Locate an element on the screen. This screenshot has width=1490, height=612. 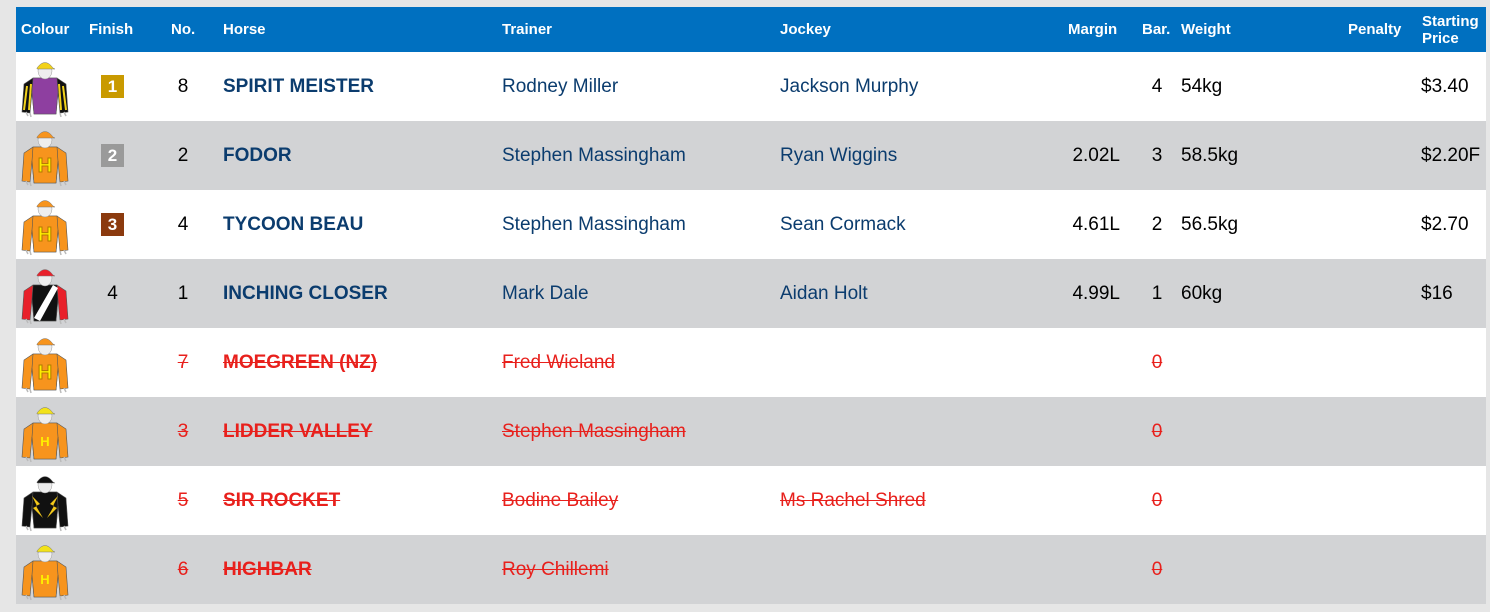
runner-number: 6 is located at coordinates (183, 569).